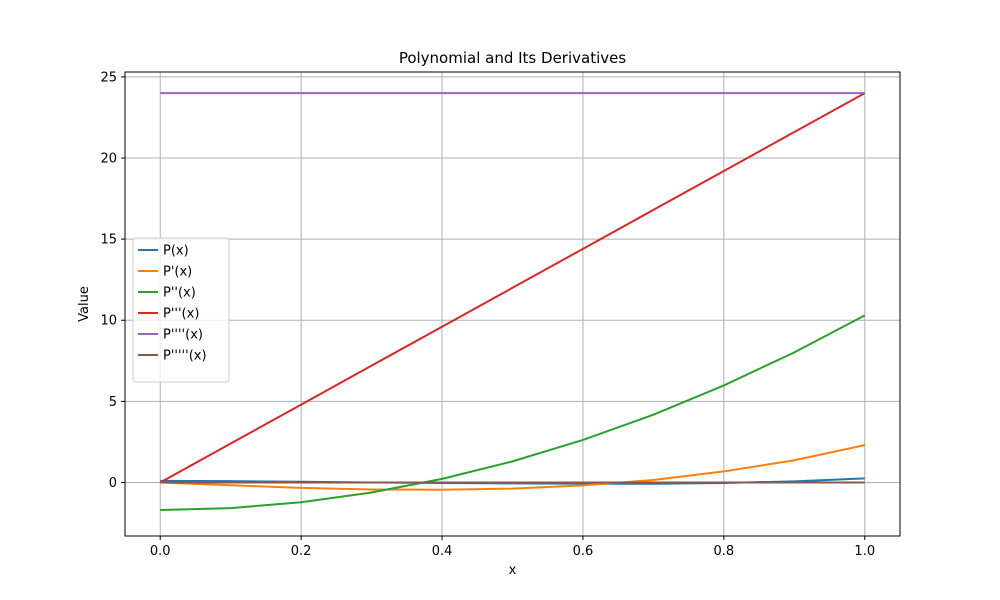 The width and height of the screenshot is (1000, 600). I want to click on x-tick-label: 0.2, so click(301, 551).